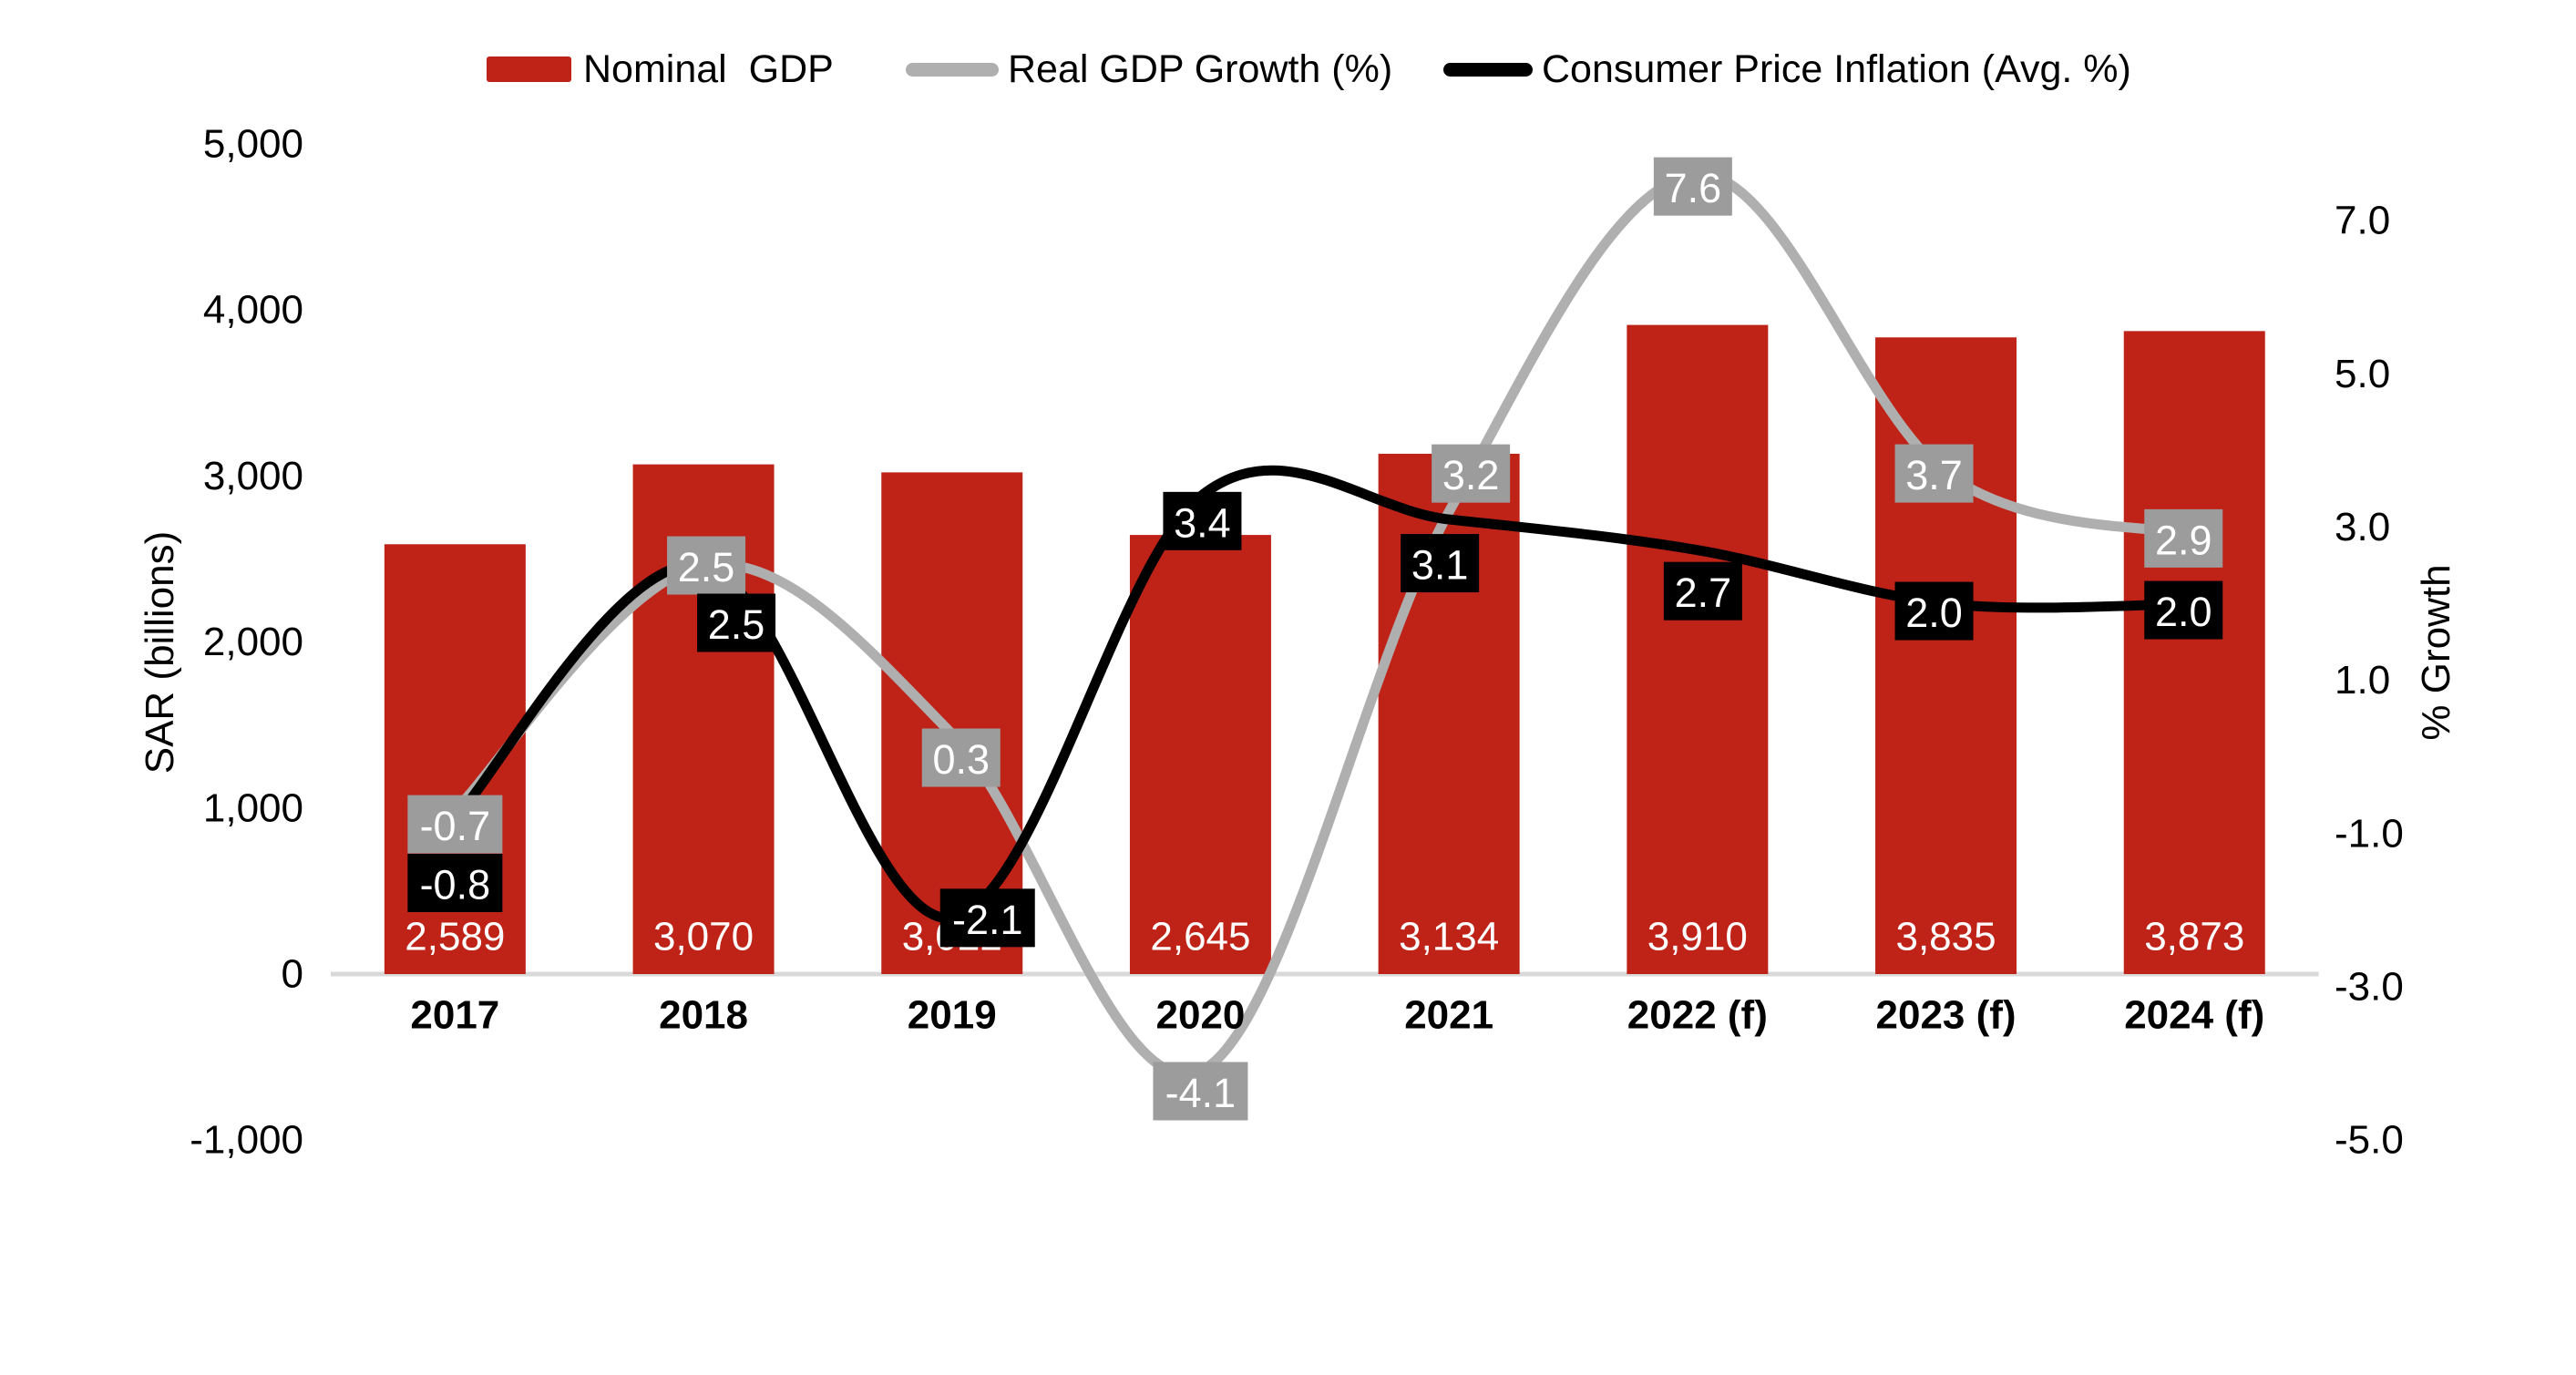 The width and height of the screenshot is (2576, 1375). Describe the element at coordinates (529, 69) in the screenshot. I see `nominal-gdp-legend-swatch` at that location.